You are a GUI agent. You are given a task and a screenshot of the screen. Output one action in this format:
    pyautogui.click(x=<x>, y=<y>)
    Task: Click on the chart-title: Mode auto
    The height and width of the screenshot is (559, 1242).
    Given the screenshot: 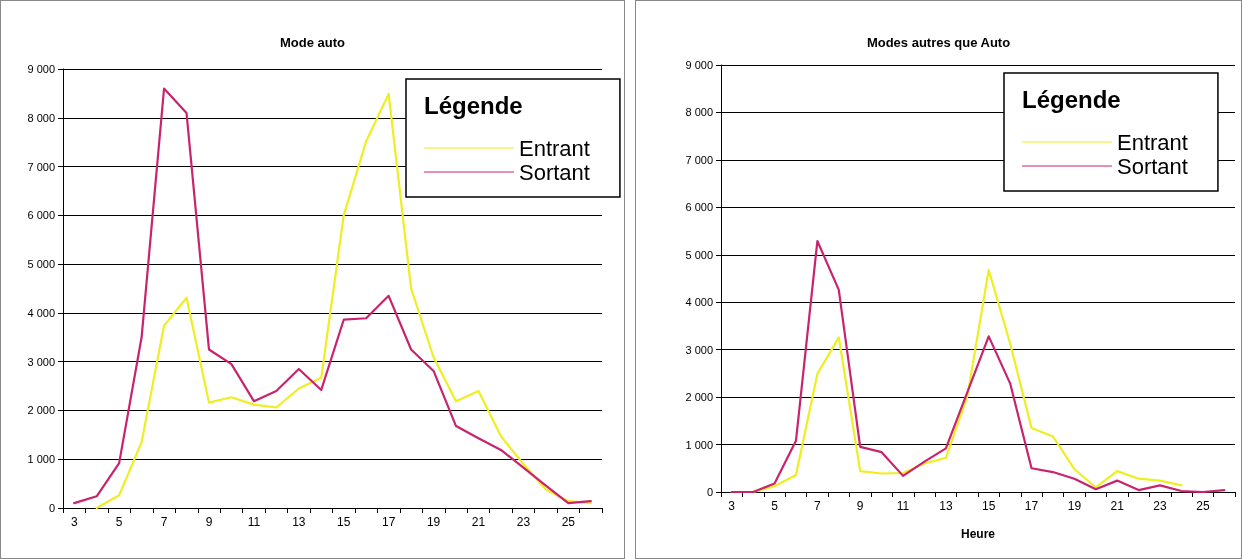 What is the action you would take?
    pyautogui.click(x=313, y=42)
    